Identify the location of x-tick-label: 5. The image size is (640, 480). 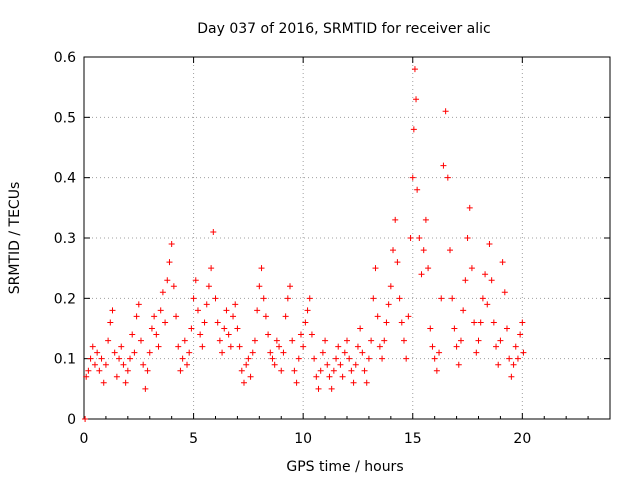
(193, 439).